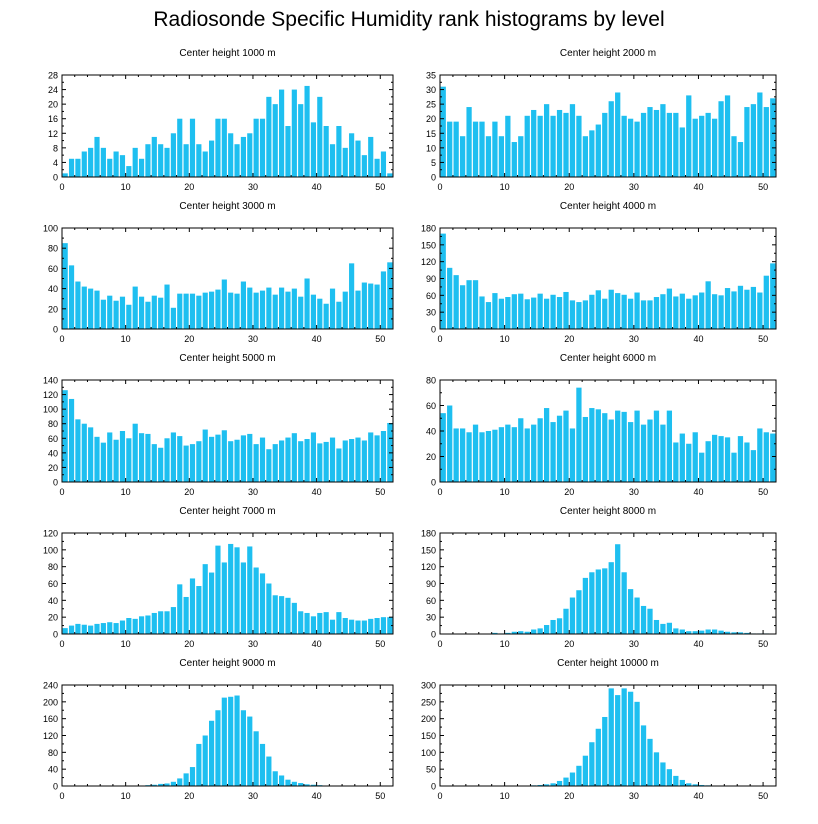 This screenshot has height=824, width=818. I want to click on y-tick-label: 50, so click(431, 770).